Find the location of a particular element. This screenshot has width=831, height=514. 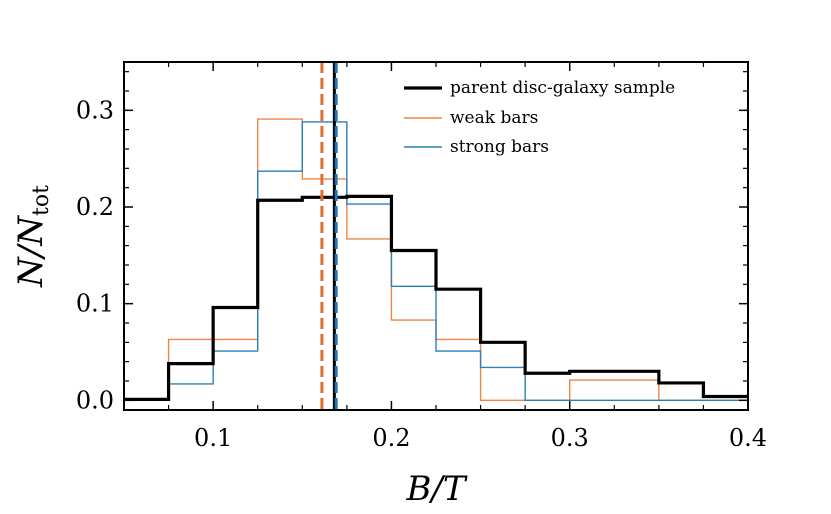

x-tick-label: 0.3 is located at coordinates (570, 438).